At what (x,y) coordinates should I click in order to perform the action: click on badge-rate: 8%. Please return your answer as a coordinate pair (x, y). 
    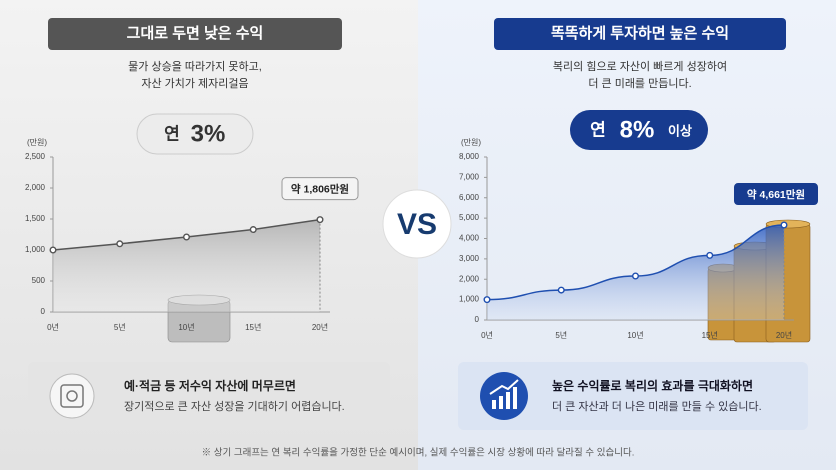
    Looking at the image, I should click on (637, 129).